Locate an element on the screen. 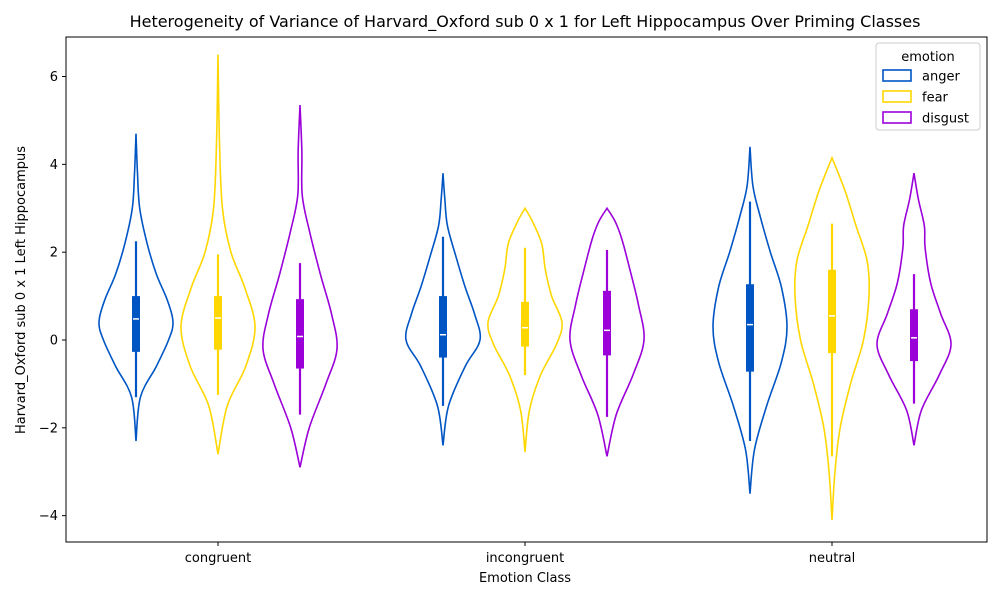 The width and height of the screenshot is (1000, 600). violin-fear-congruent is located at coordinates (218, 254).